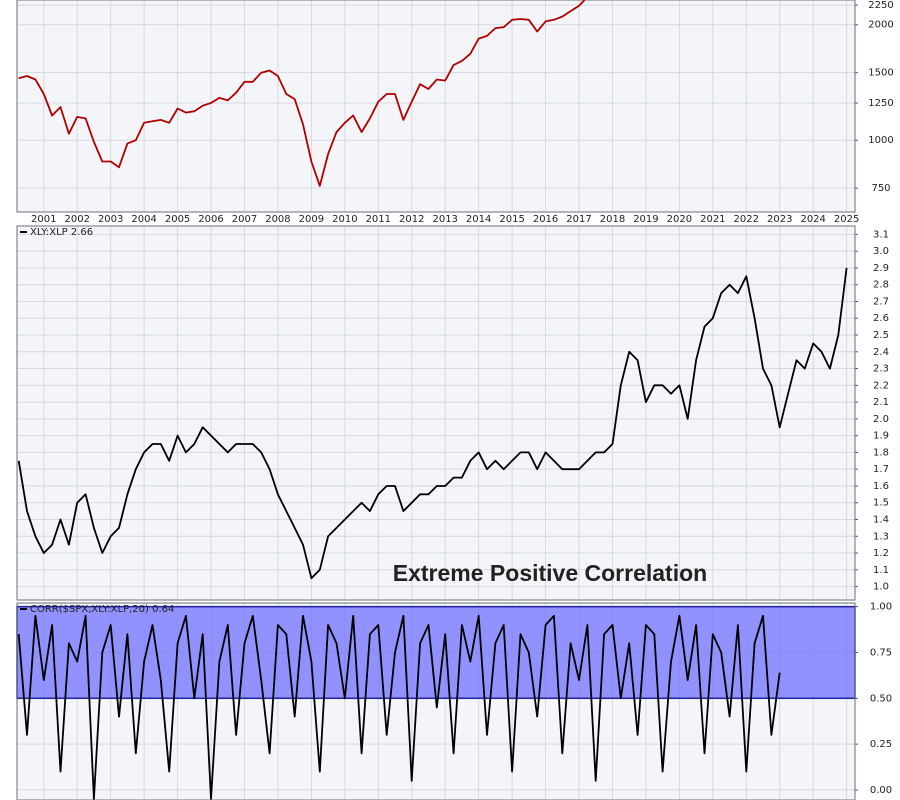 The width and height of the screenshot is (900, 800). I want to click on y-tick-label: 0.25, so click(881, 744).